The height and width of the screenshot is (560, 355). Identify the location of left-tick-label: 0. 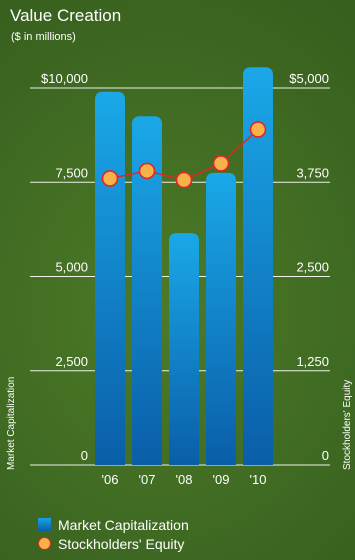
(84, 455).